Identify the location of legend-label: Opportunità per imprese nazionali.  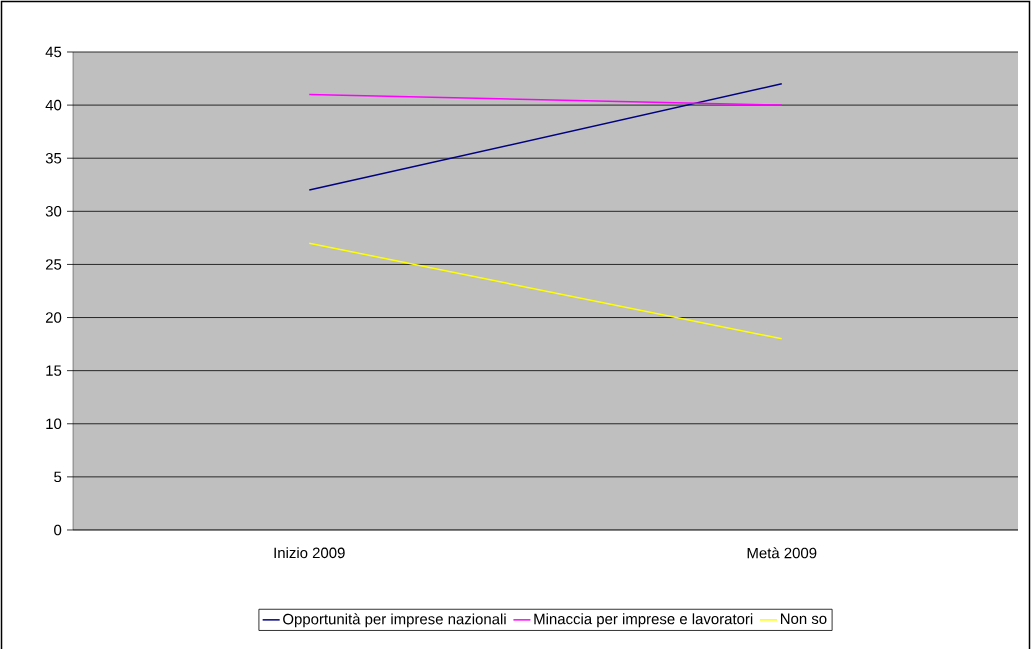
(394, 620).